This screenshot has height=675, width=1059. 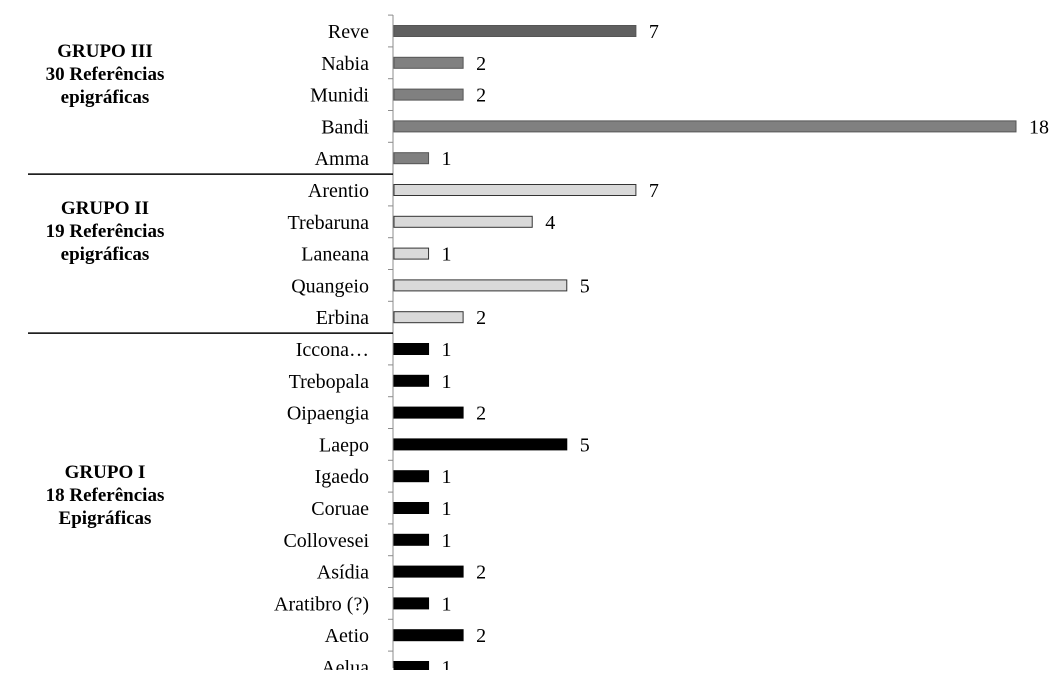 I want to click on category-label-collovesei: Collovesei, so click(x=326, y=541).